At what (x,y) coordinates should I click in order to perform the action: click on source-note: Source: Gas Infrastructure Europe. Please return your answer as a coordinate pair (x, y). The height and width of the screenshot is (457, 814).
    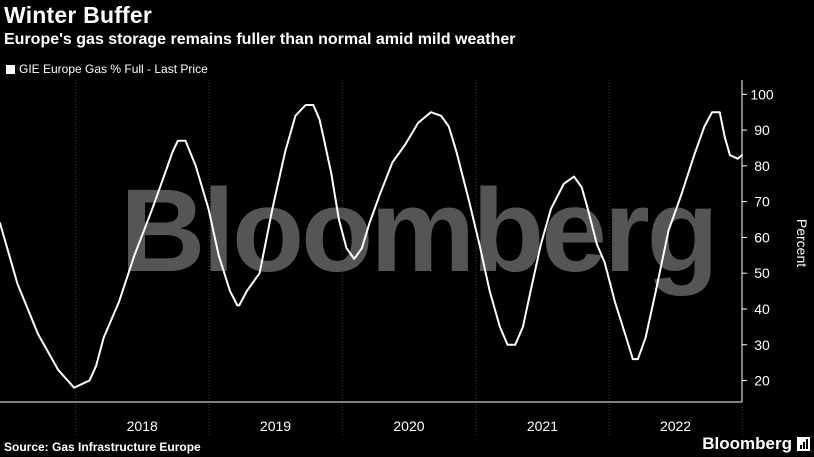
    Looking at the image, I should click on (102, 447).